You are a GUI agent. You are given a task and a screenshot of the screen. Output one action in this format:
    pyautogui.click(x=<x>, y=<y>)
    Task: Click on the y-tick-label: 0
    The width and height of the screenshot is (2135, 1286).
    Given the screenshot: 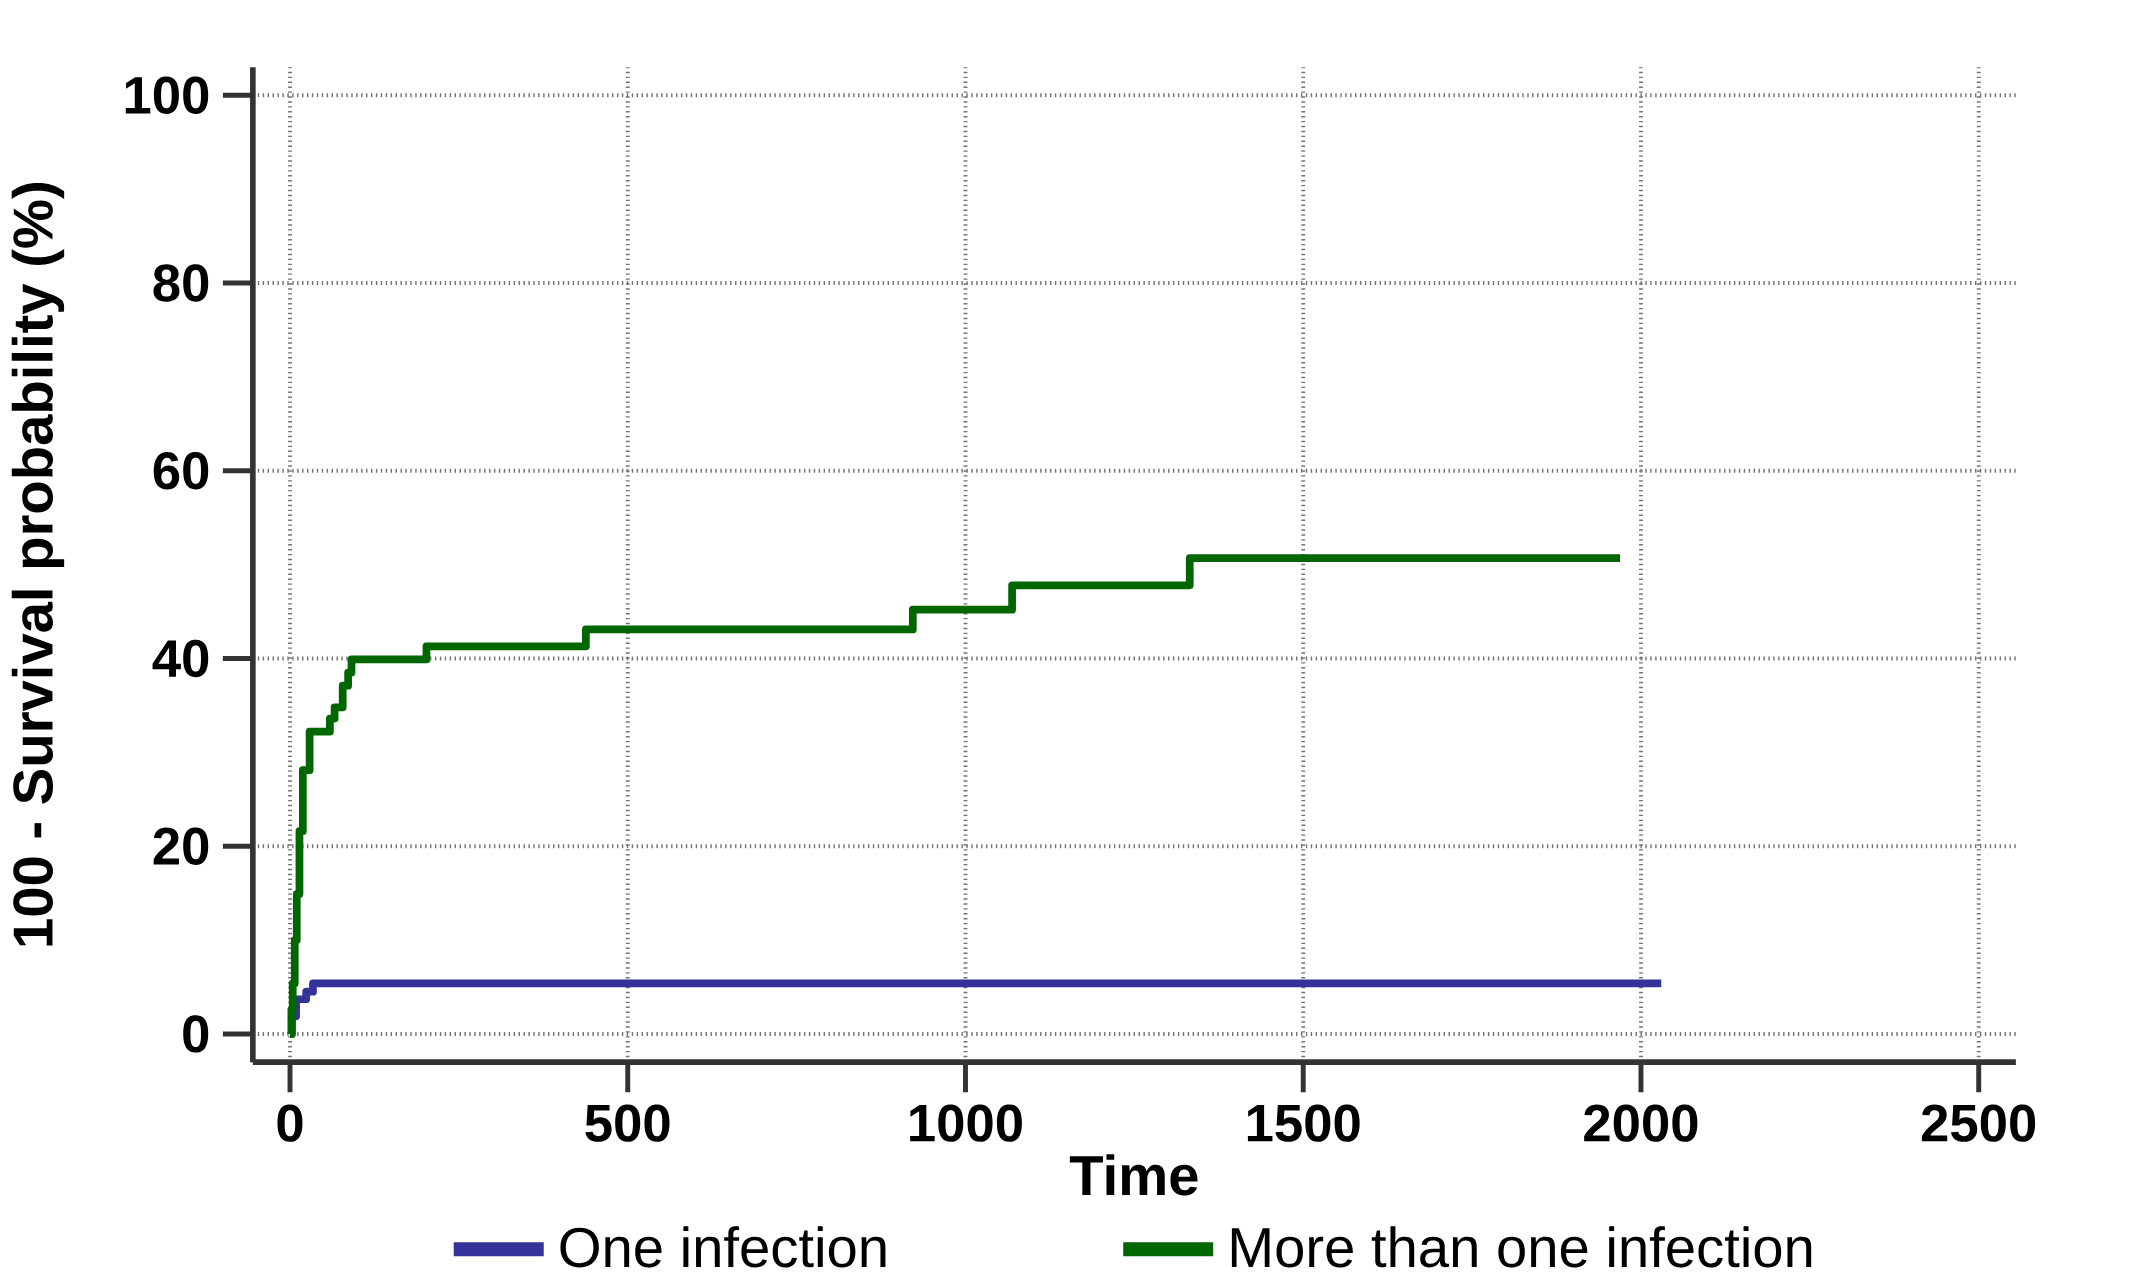 What is the action you would take?
    pyautogui.click(x=196, y=1034)
    